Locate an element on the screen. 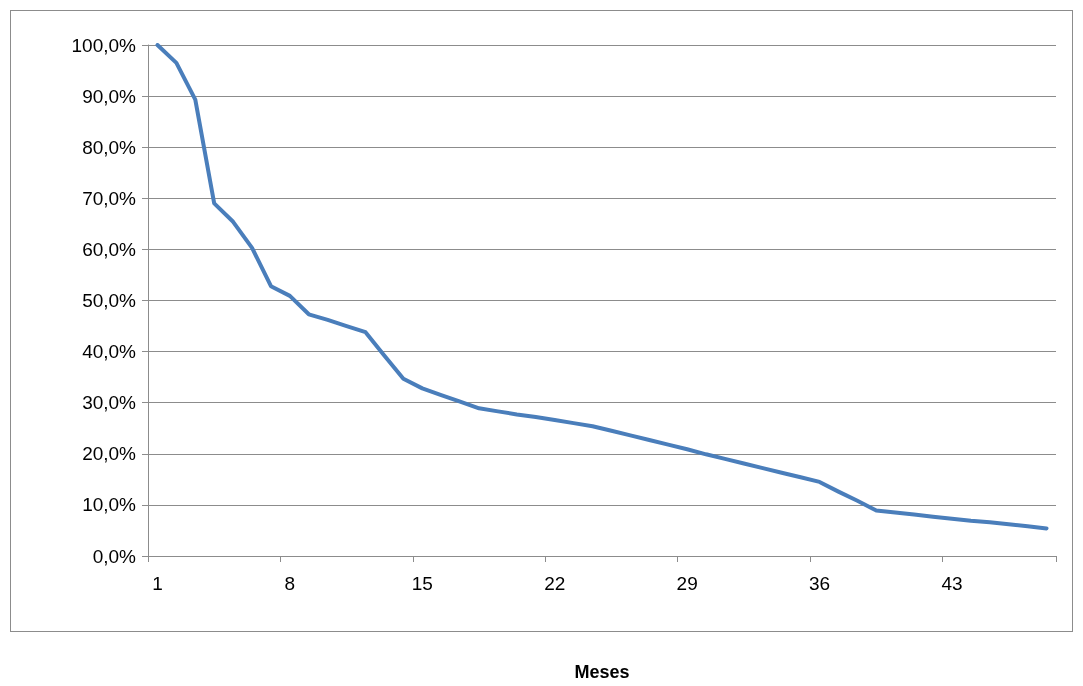 The height and width of the screenshot is (686, 1083). x-axis-title: Meses is located at coordinates (602, 672).